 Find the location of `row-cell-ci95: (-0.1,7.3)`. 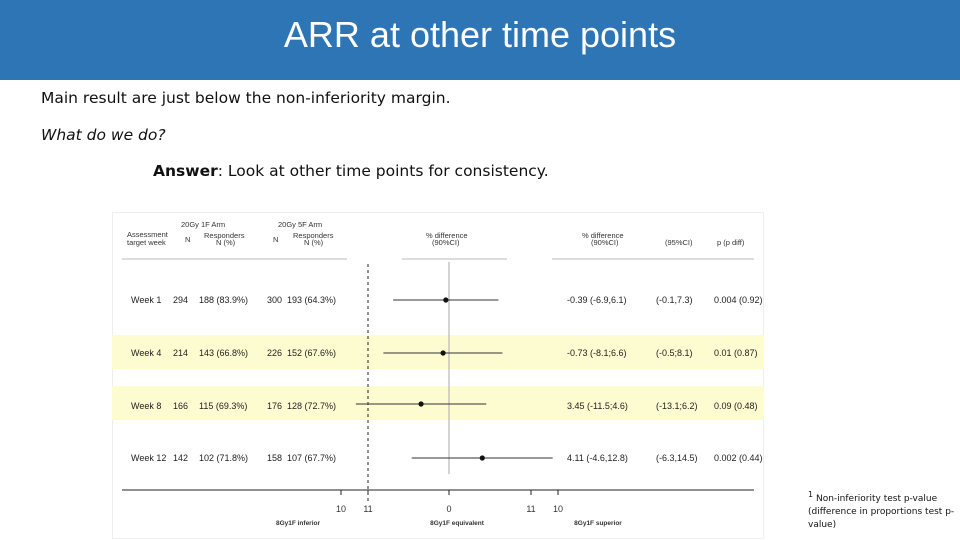

row-cell-ci95: (-0.1,7.3) is located at coordinates (674, 300).